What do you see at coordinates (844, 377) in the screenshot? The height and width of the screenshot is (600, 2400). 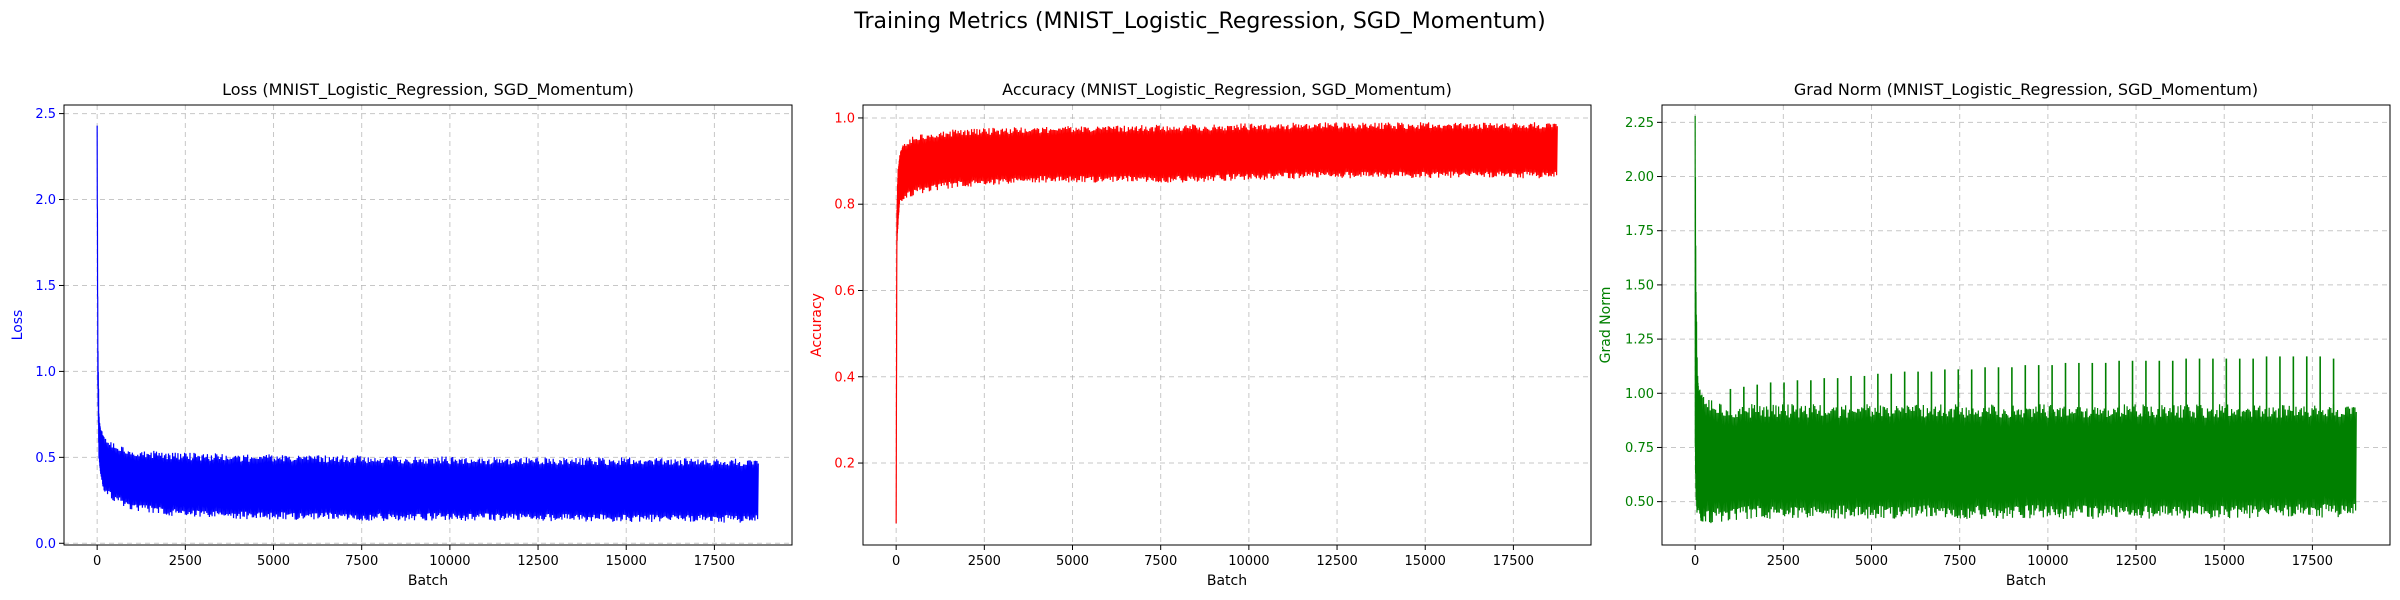 I see `accuracy-y-tick-label: 0.4` at bounding box center [844, 377].